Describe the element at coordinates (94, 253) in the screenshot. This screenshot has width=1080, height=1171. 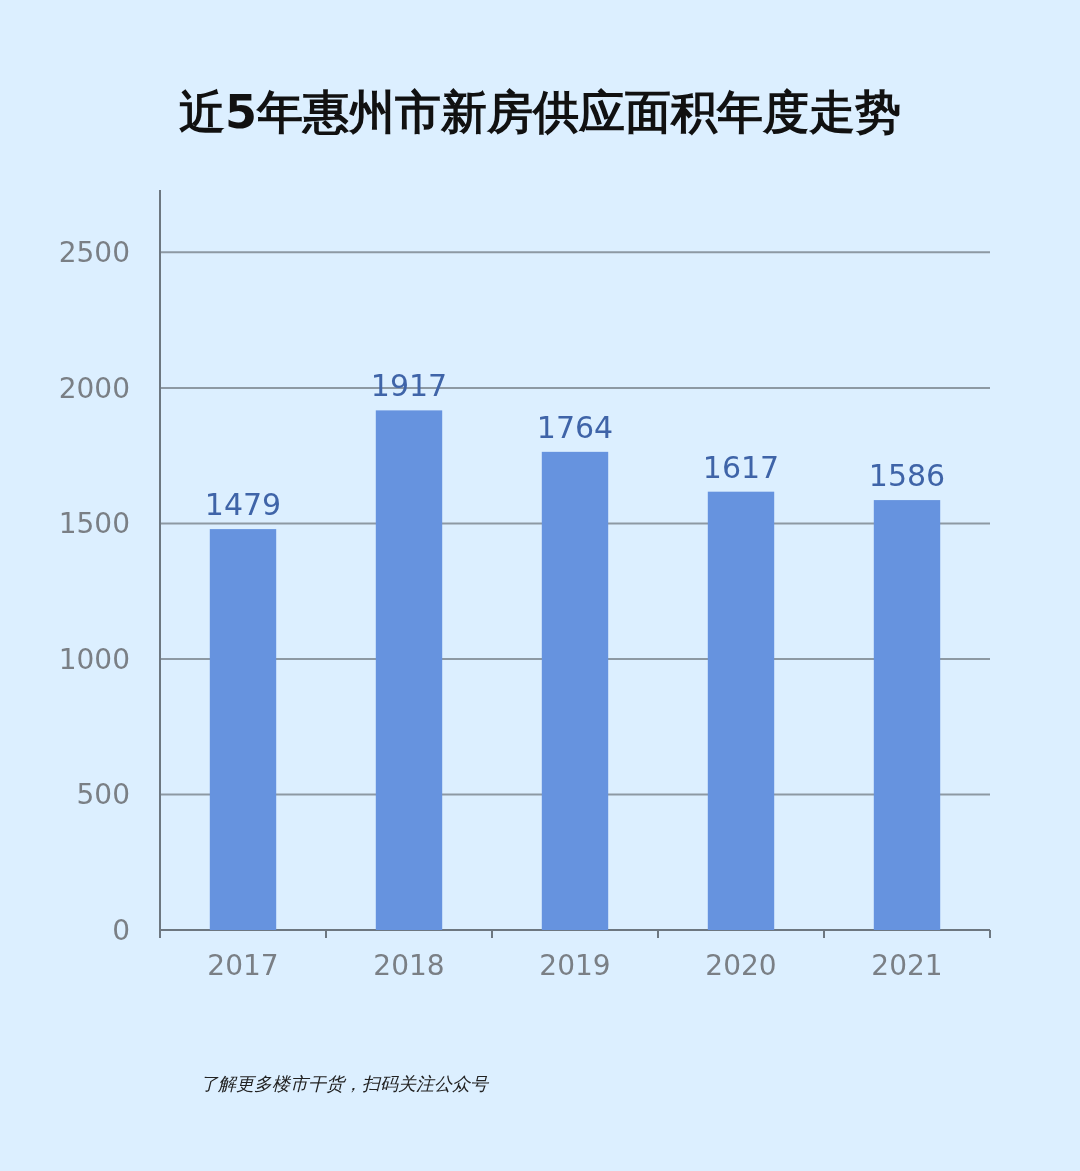
I see `y-tick-label: 2500` at that location.